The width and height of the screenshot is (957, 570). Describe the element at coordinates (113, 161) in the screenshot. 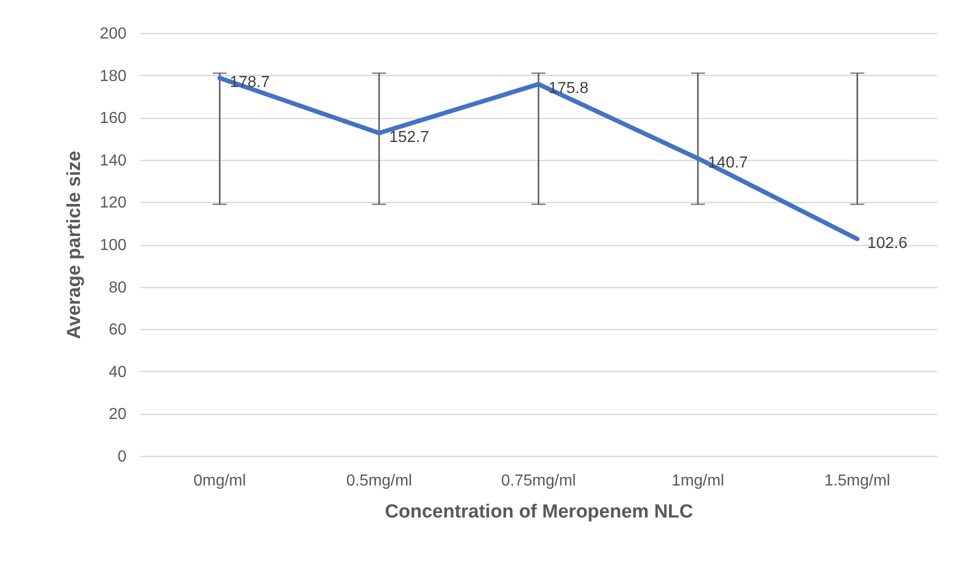

I see `y-tick-label: 140` at that location.